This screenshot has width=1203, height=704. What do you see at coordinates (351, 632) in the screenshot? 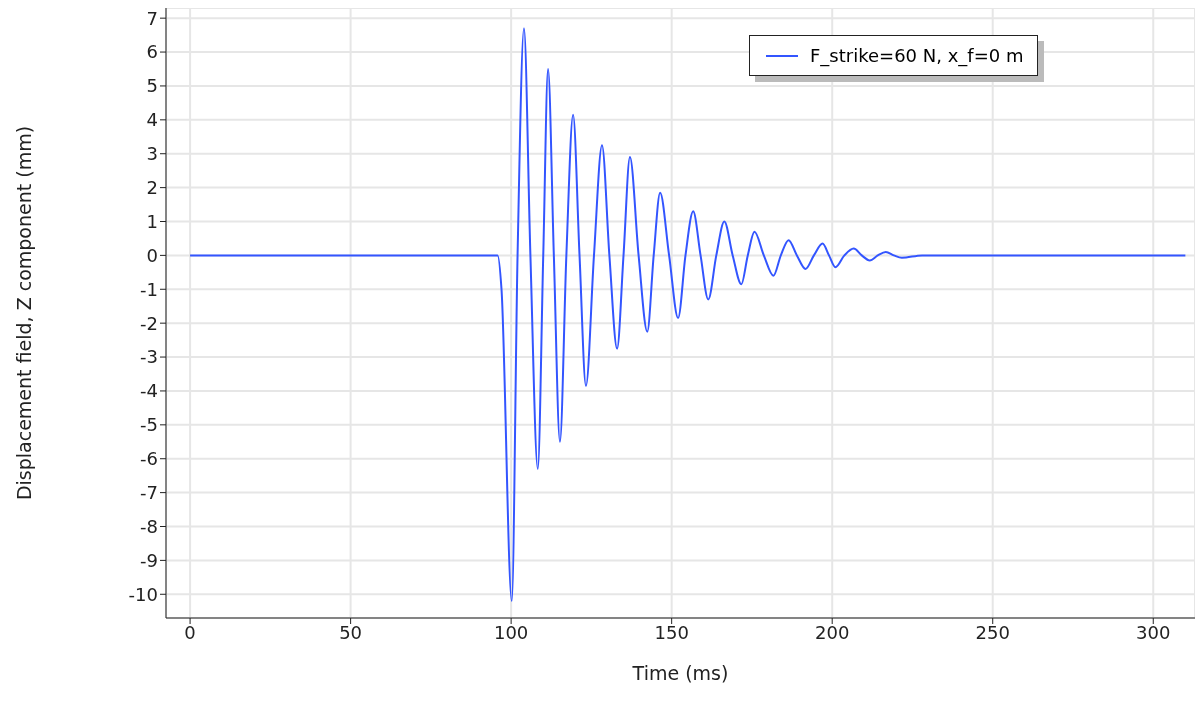
I see `x-tick-label: 50` at bounding box center [351, 632].